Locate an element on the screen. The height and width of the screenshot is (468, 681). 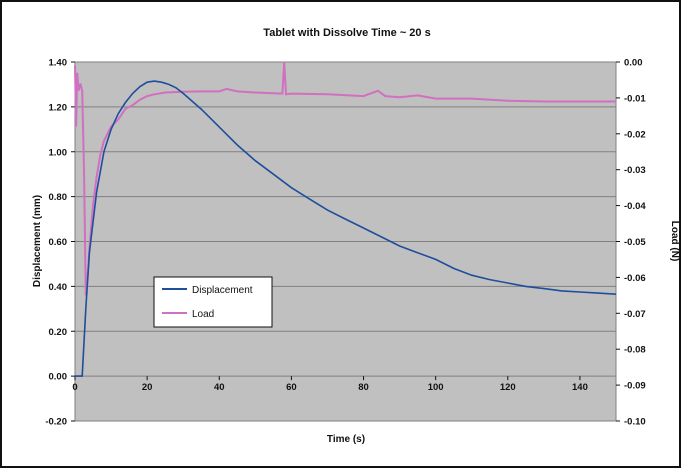
y-left-tick-label: 0.20 is located at coordinates (58, 332).